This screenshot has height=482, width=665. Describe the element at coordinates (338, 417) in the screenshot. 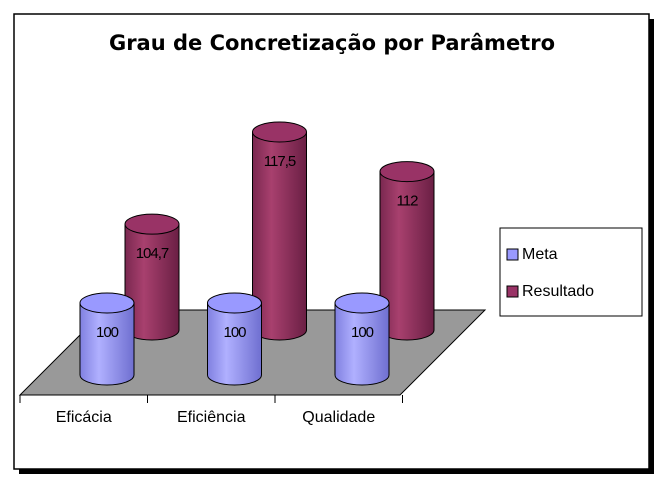

I see `x-tick-label: Qualidade` at that location.